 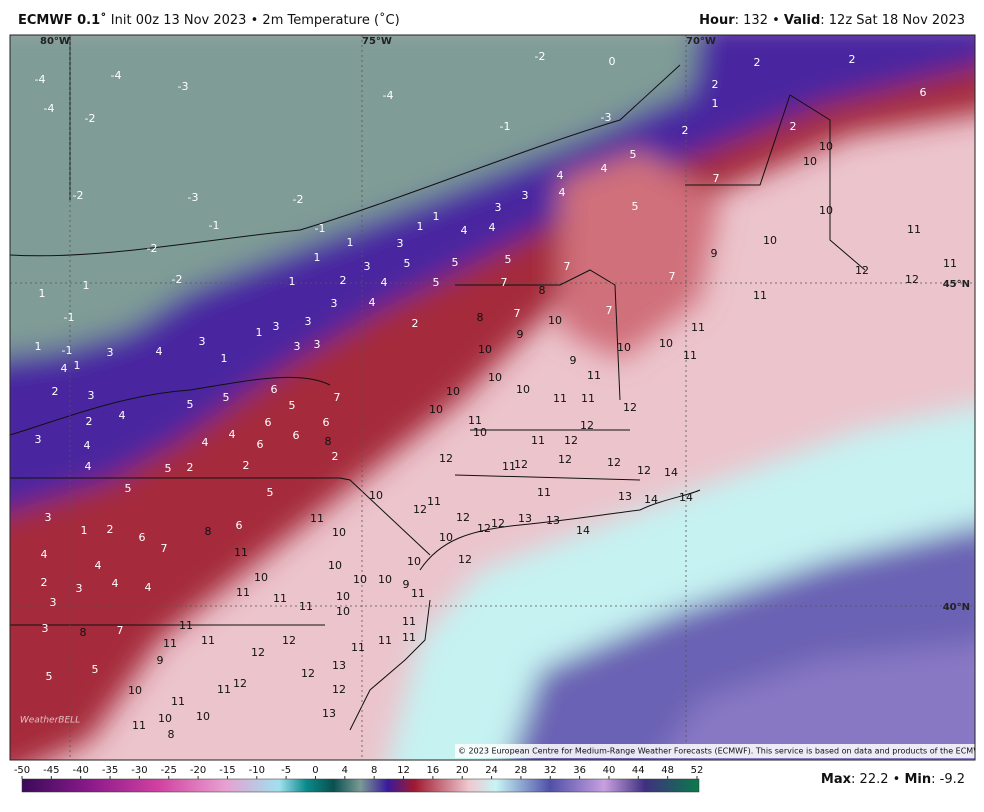 I want to click on lat-label: 45°N, so click(x=956, y=284).